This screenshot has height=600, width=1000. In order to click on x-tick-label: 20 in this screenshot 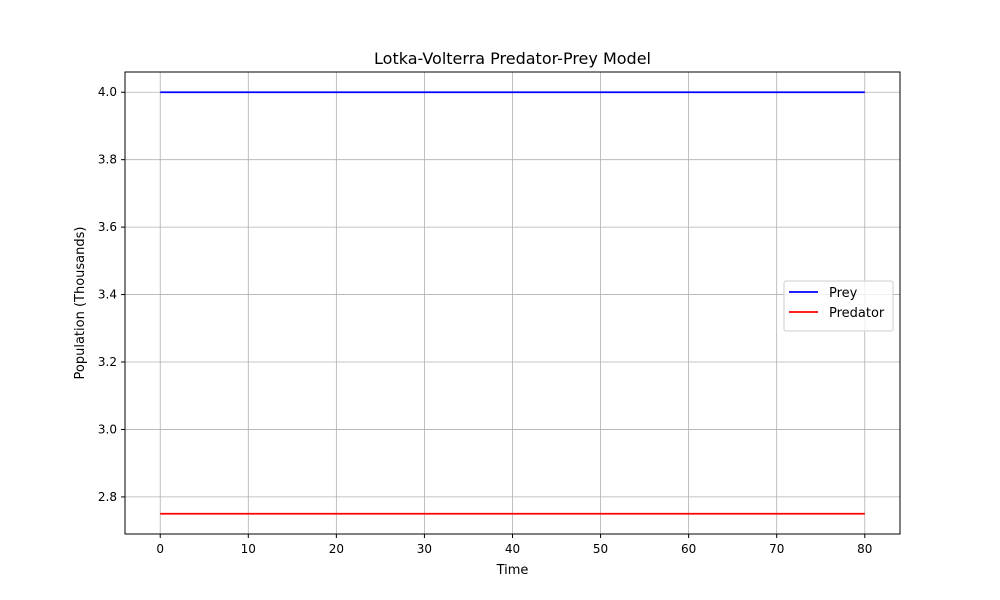, I will do `click(336, 549)`.